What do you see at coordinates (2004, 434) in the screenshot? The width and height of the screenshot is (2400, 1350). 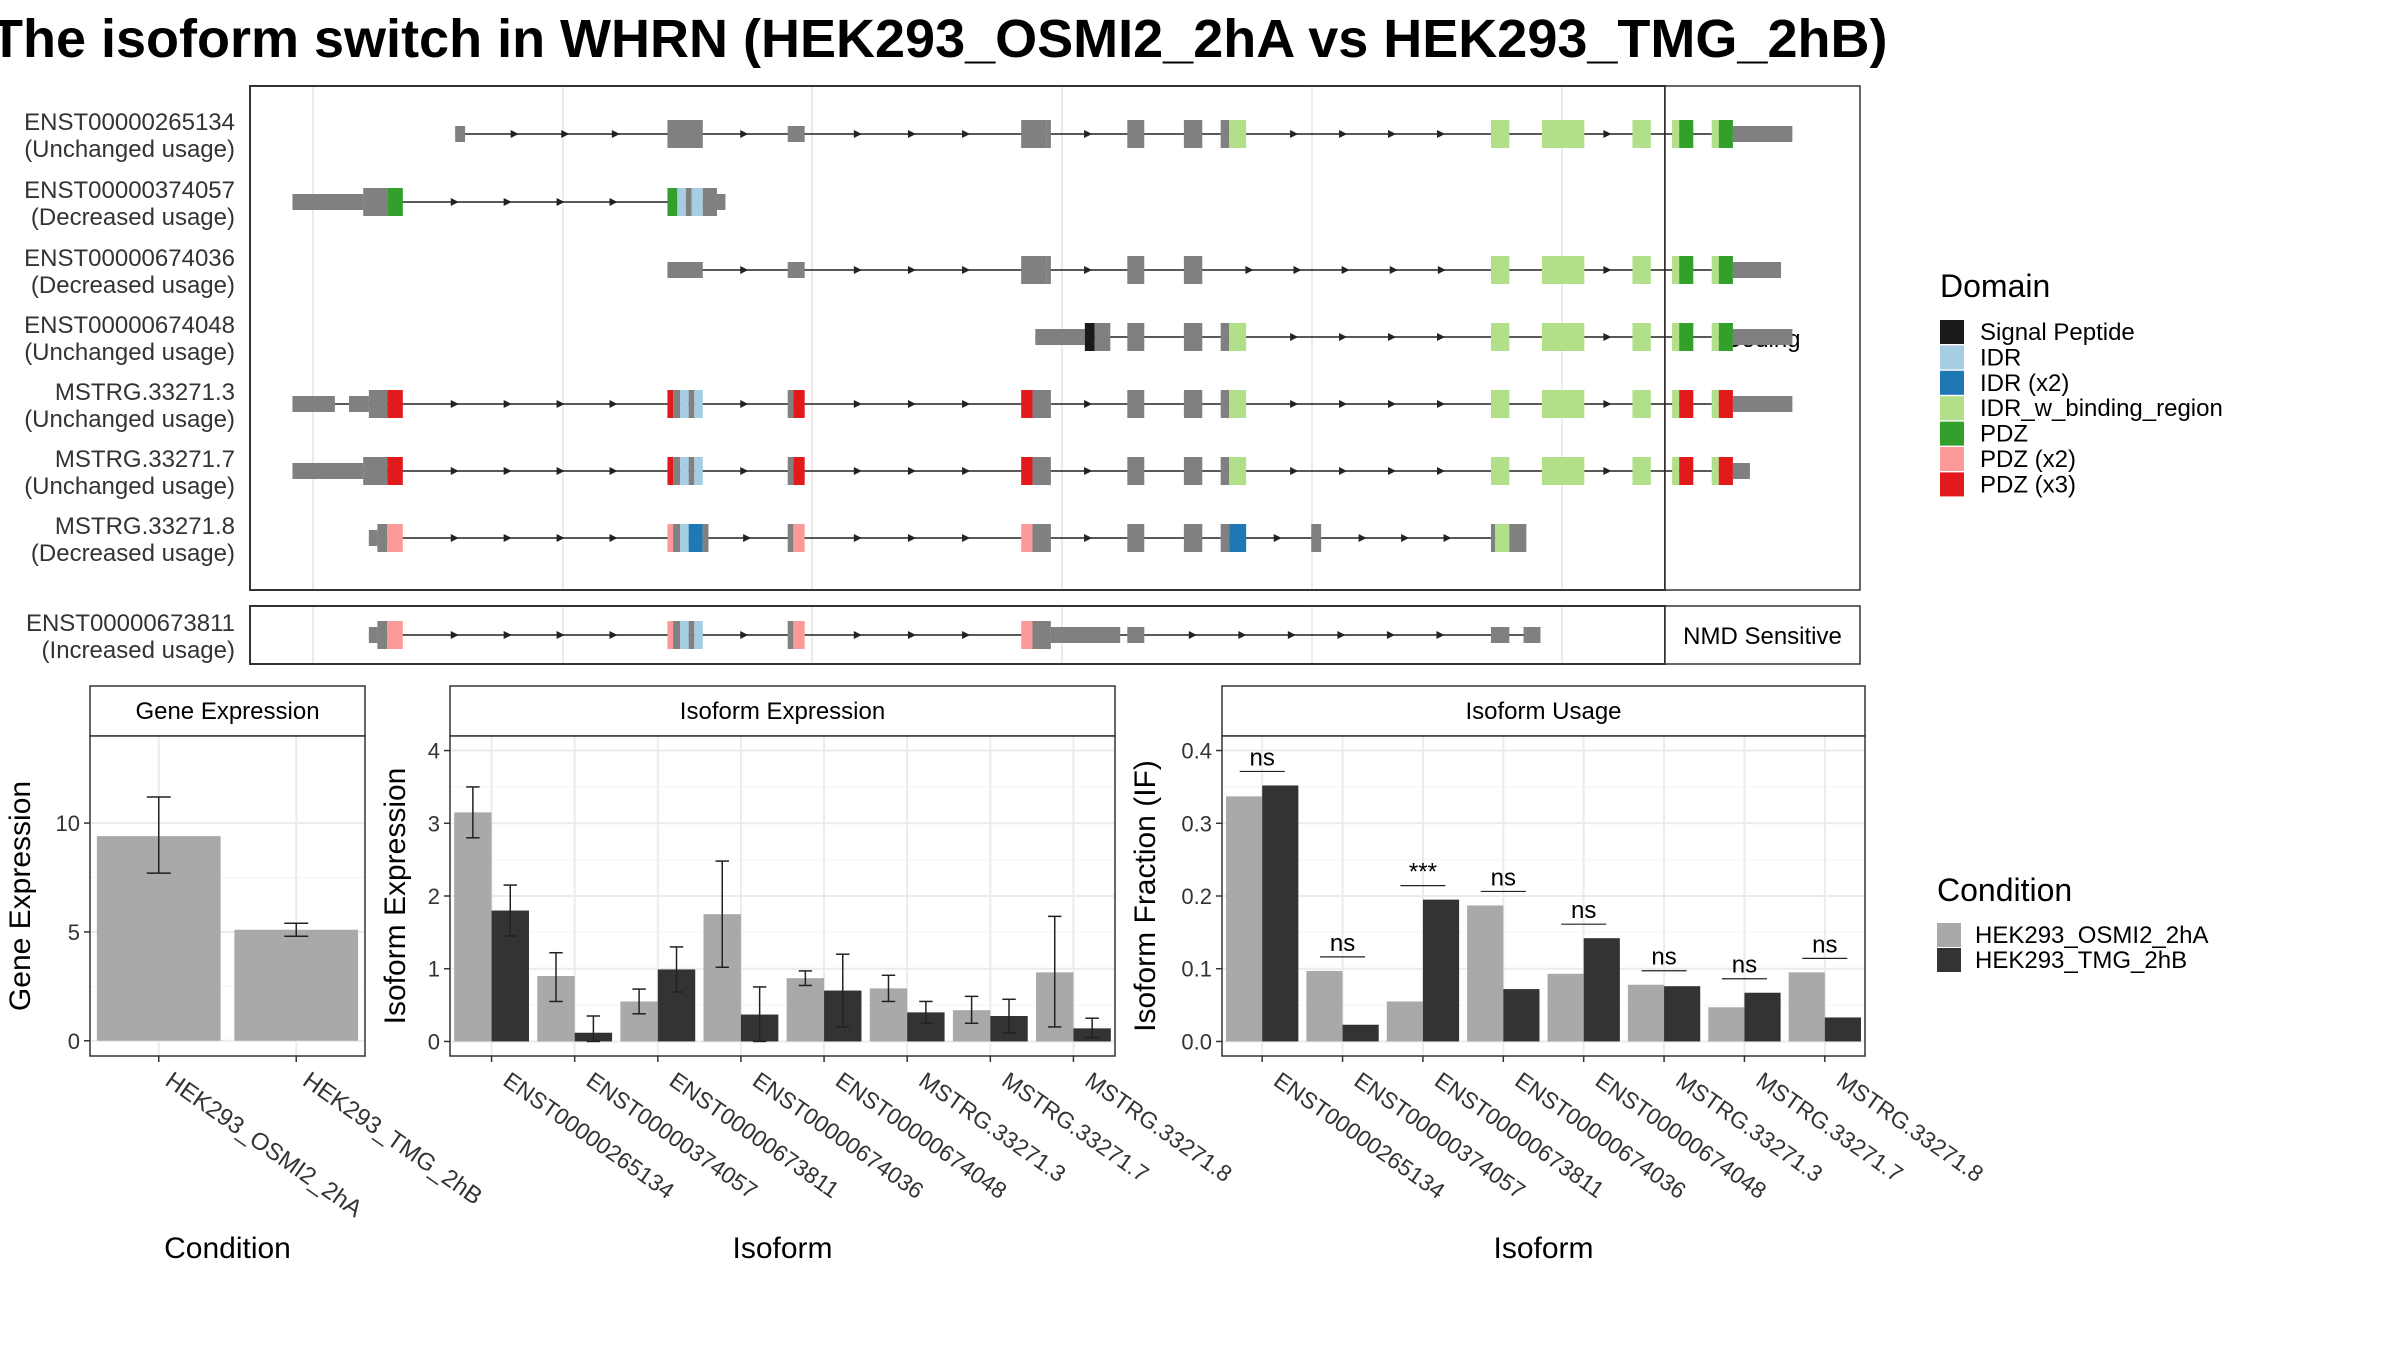 I see `domain-legend-label: PDZ` at bounding box center [2004, 434].